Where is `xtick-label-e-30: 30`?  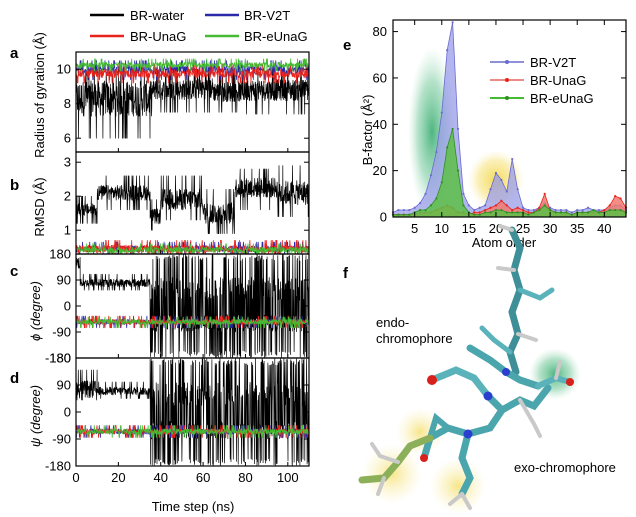
xtick-label-e-30: 30 is located at coordinates (550, 228).